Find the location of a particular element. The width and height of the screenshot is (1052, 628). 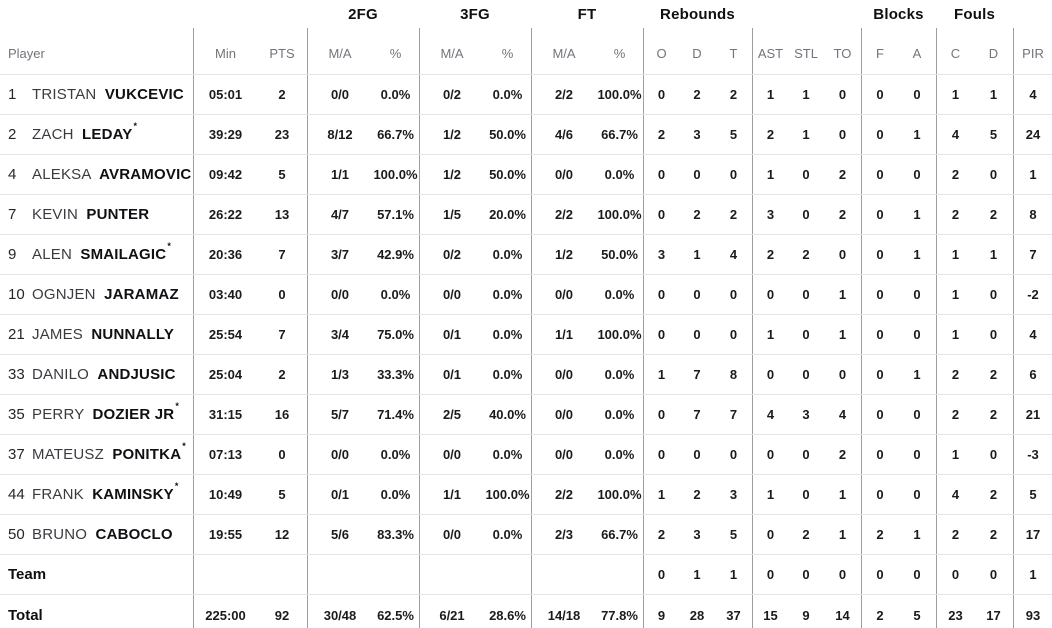

player-number: 50 is located at coordinates (16, 534).